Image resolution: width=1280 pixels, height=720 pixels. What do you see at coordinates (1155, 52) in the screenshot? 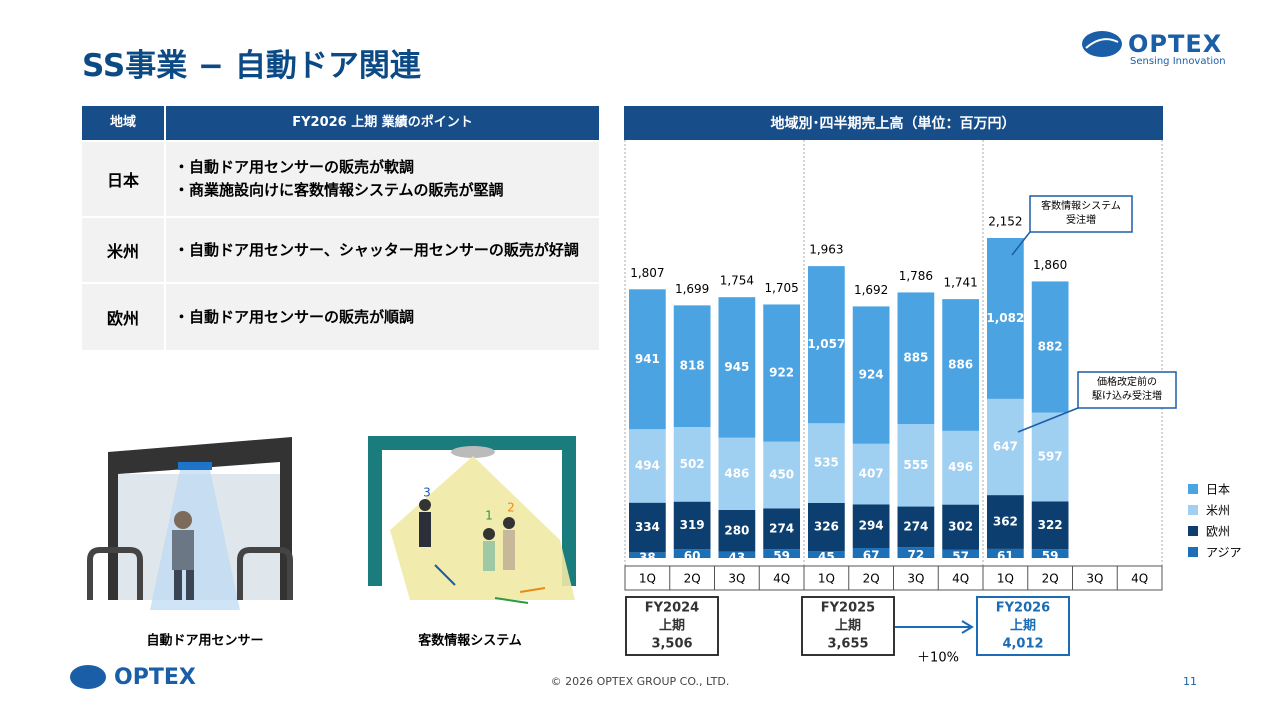
I see `logo: OPTEX Sensing Innovation` at bounding box center [1155, 52].